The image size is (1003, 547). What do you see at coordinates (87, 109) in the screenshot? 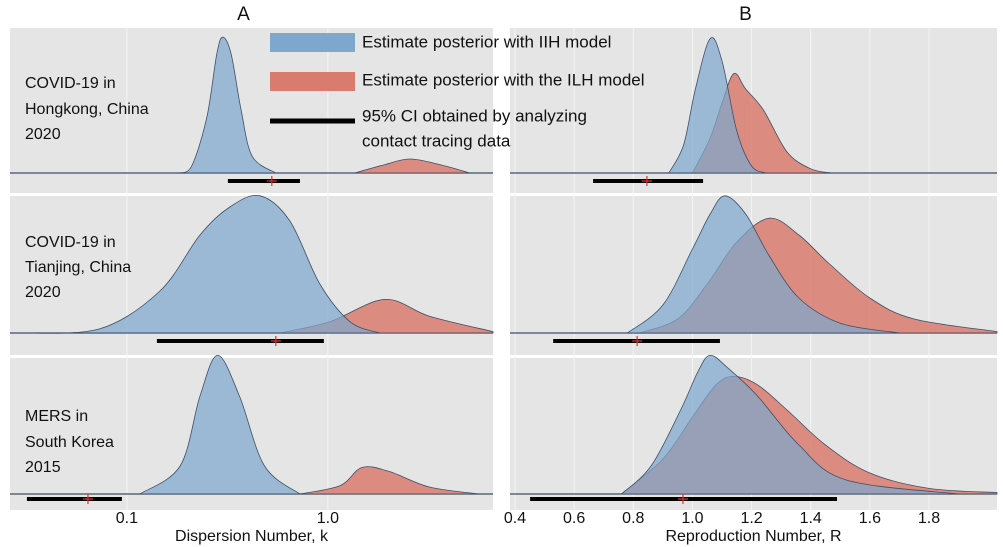
I see `row-label: Hongkong, China` at bounding box center [87, 109].